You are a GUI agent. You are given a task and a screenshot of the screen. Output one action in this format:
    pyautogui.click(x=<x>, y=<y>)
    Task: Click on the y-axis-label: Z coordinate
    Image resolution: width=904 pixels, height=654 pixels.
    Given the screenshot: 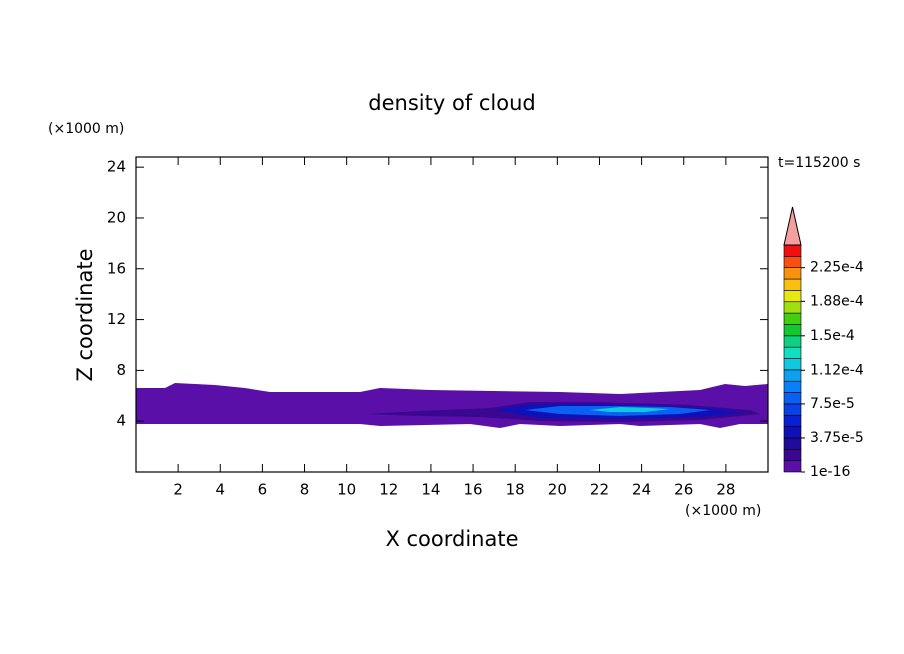 What is the action you would take?
    pyautogui.click(x=85, y=314)
    